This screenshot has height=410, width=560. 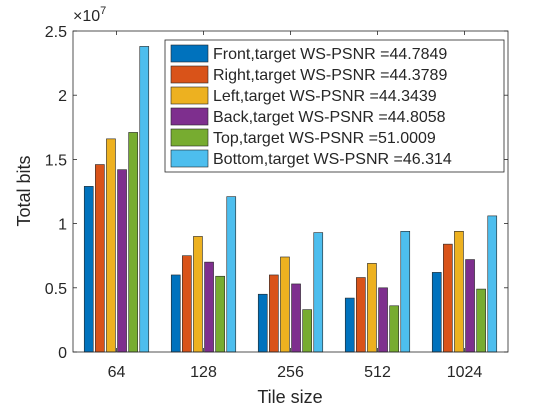 I want to click on y-tick-label: 2, so click(x=62, y=96).